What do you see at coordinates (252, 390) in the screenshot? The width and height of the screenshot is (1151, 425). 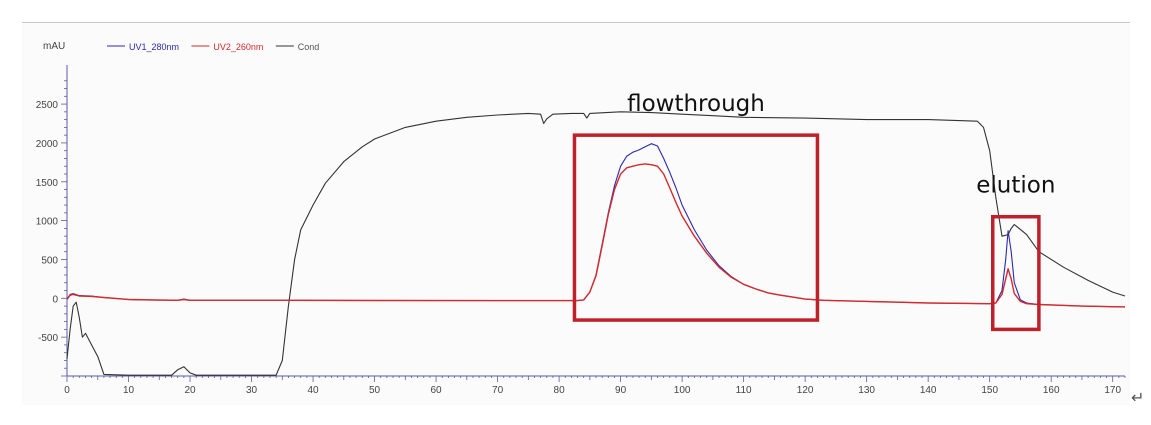 I see `x-tick-label: 30` at bounding box center [252, 390].